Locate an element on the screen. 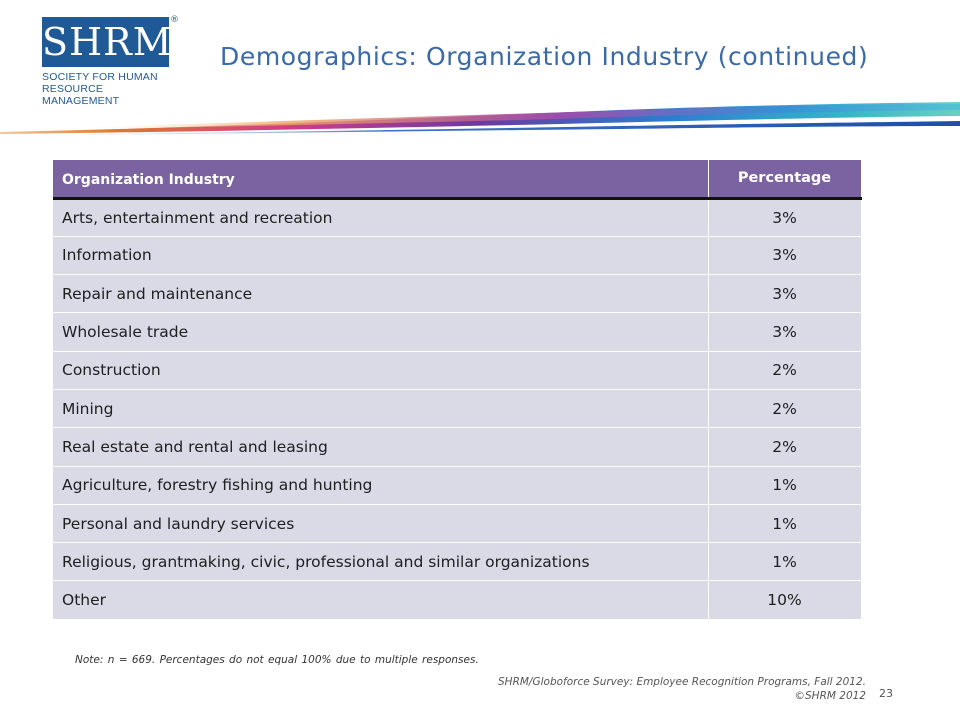  industry-cell: Repair and maintenance is located at coordinates (381, 294).